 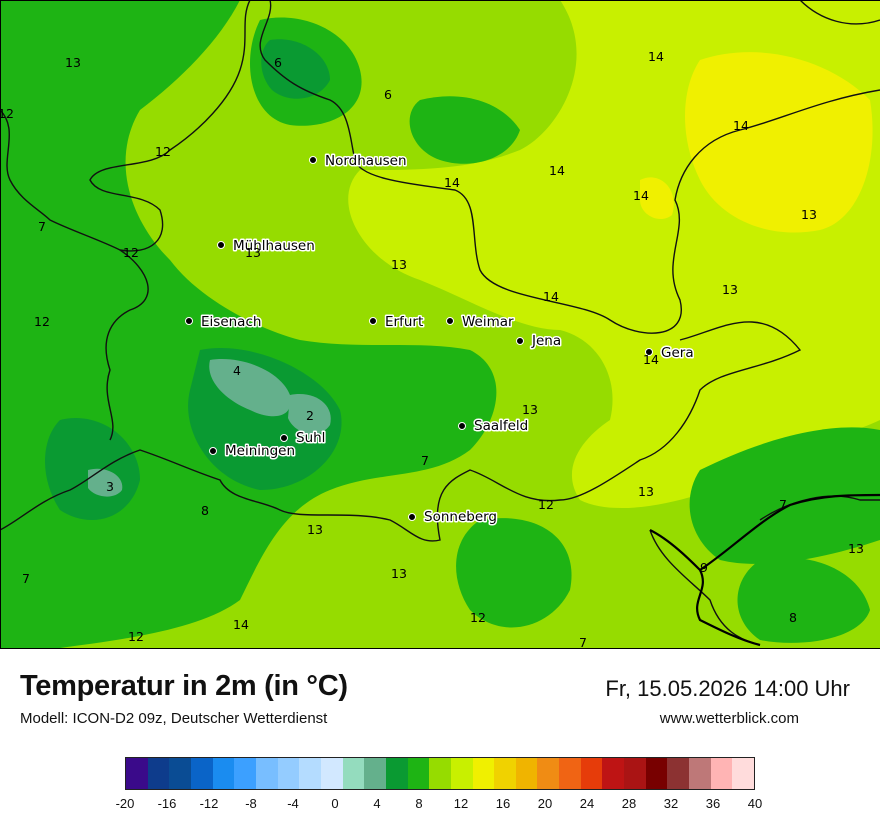 What do you see at coordinates (671, 803) in the screenshot?
I see `color-scale-tick: 32` at bounding box center [671, 803].